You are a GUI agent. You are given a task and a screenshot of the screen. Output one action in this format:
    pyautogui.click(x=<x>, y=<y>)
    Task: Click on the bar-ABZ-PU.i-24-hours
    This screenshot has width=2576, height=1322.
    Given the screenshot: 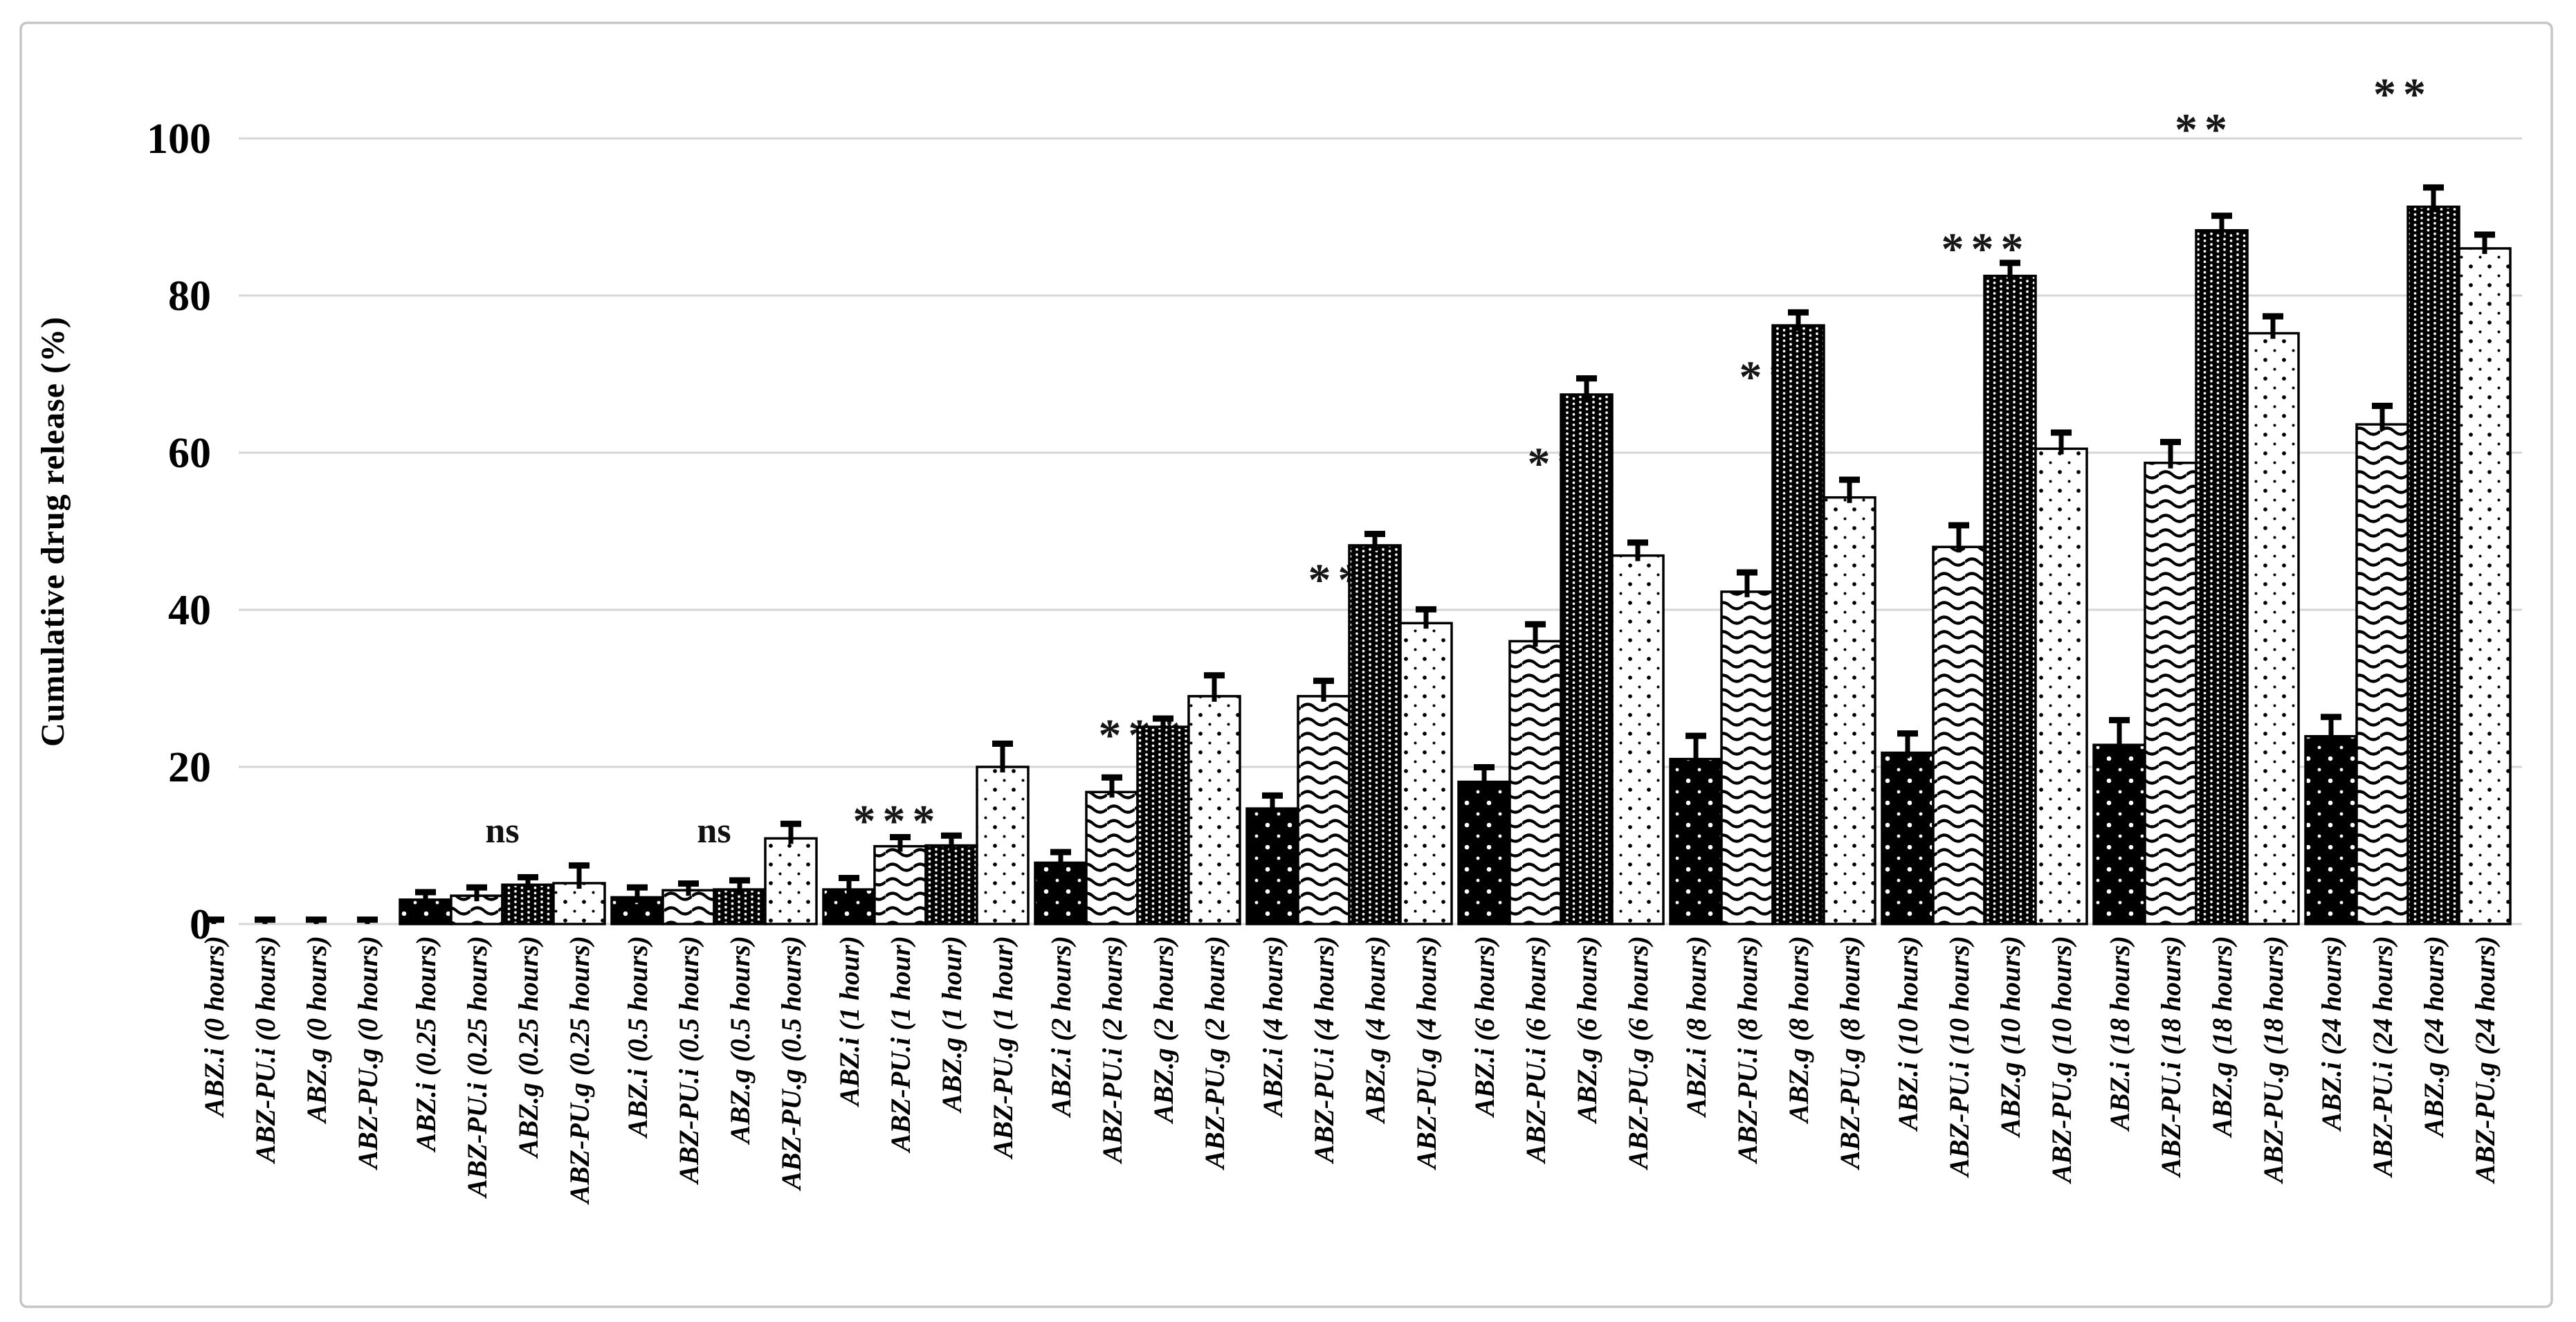 What is the action you would take?
    pyautogui.click(x=2382, y=674)
    